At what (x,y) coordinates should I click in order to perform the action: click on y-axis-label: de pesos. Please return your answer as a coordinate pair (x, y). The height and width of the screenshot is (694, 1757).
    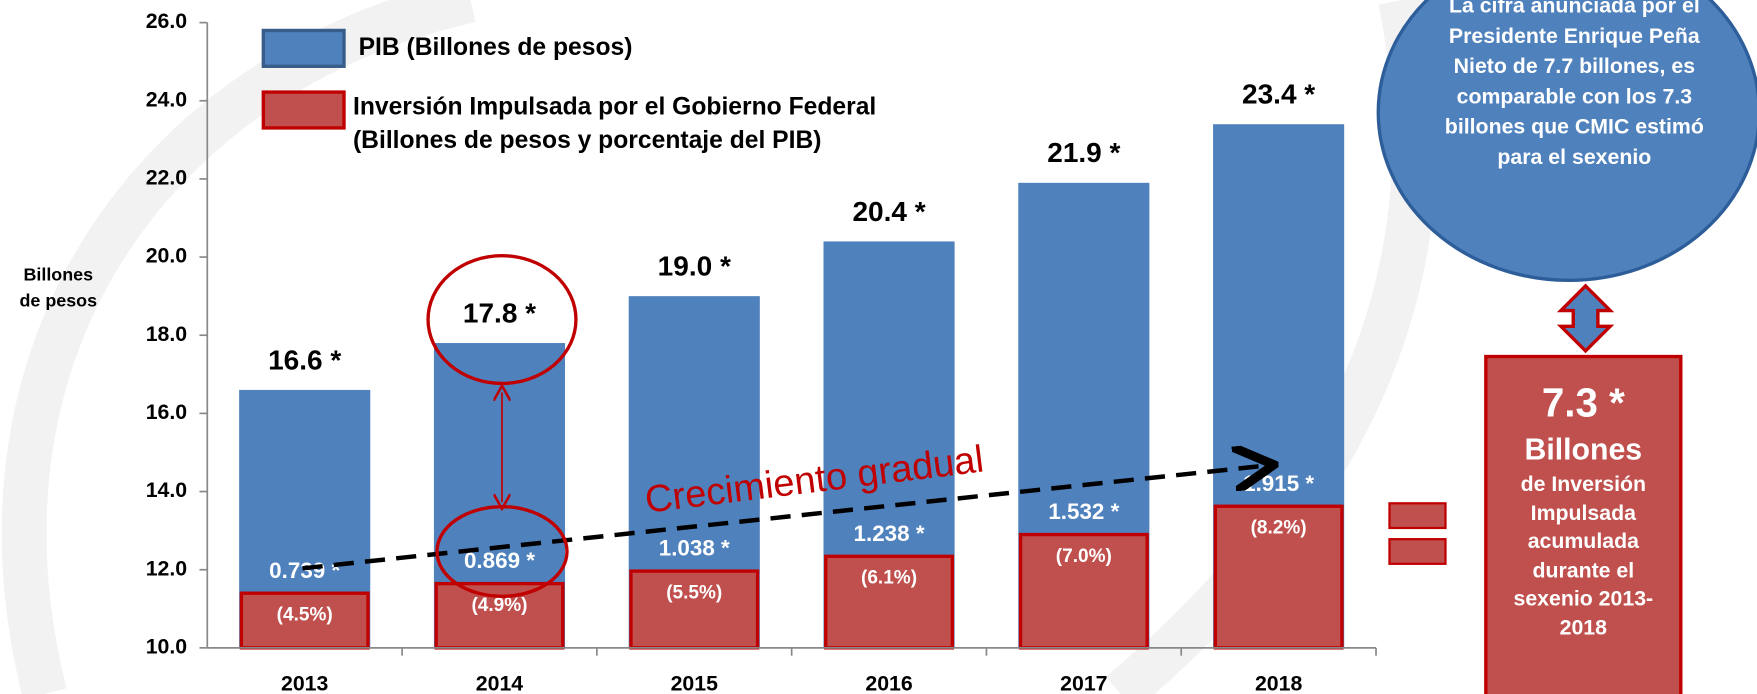
    Looking at the image, I should click on (58, 300).